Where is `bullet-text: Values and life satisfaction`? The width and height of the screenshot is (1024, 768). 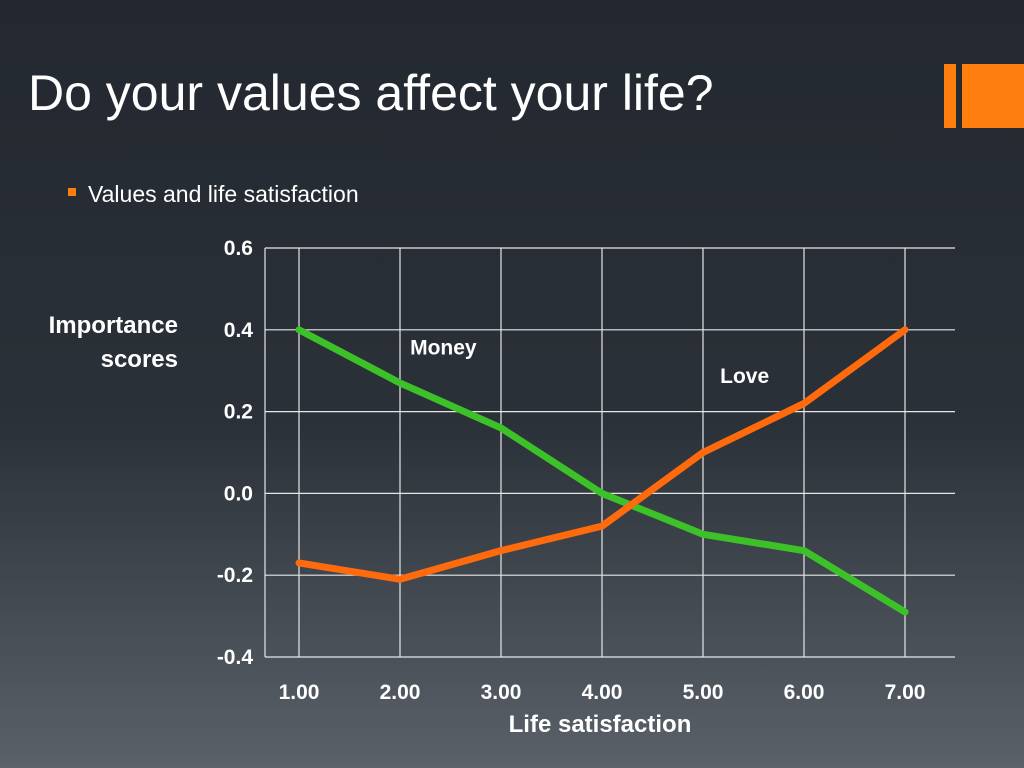 bullet-text: Values and life satisfaction is located at coordinates (223, 194).